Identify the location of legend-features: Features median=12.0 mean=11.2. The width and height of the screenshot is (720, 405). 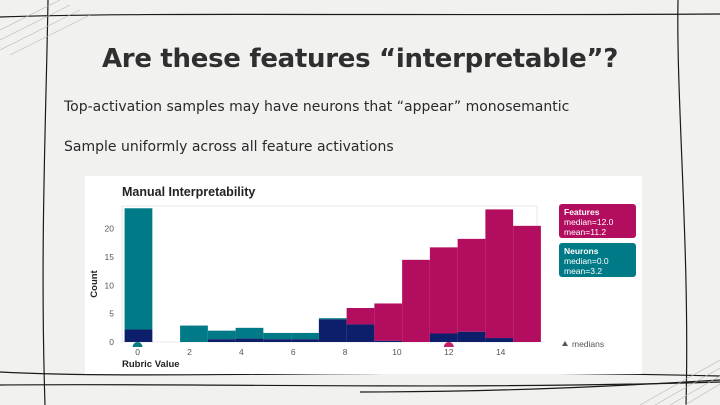
(597, 221).